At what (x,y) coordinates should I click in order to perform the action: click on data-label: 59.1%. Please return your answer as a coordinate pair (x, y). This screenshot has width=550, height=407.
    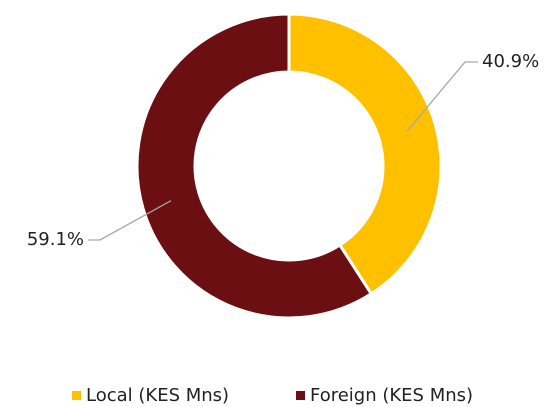
    Looking at the image, I should click on (55, 239).